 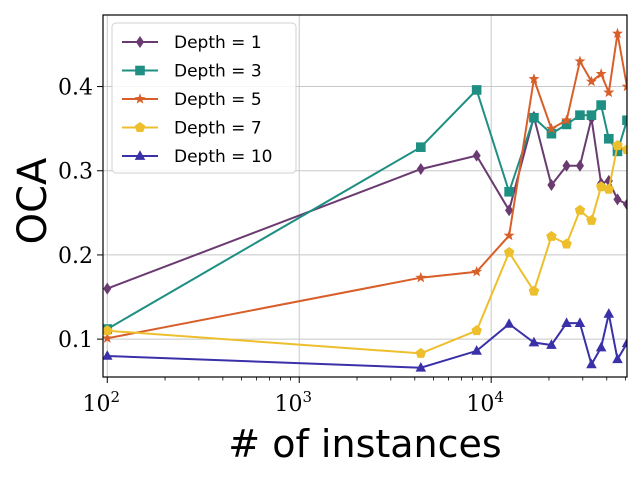 What do you see at coordinates (223, 157) in the screenshot?
I see `legend-label: Depth = 10` at bounding box center [223, 157].